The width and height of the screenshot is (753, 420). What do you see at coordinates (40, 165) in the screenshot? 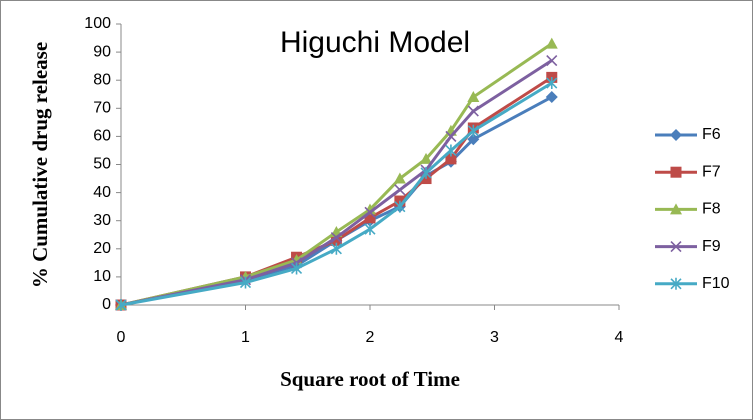
I see `y-axis-title: % Cumulative drug release` at bounding box center [40, 165].